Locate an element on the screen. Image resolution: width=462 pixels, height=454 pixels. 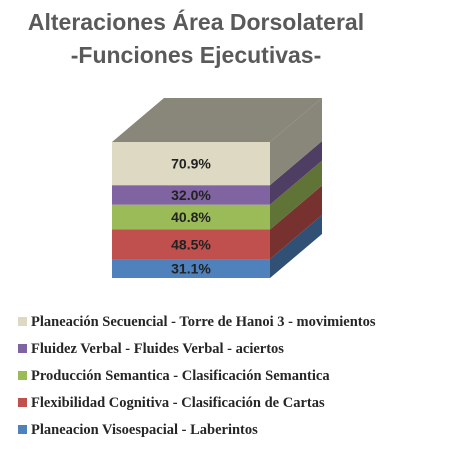
chart-title-line-1: Alteraciones Área Dorsolateral is located at coordinates (196, 21).